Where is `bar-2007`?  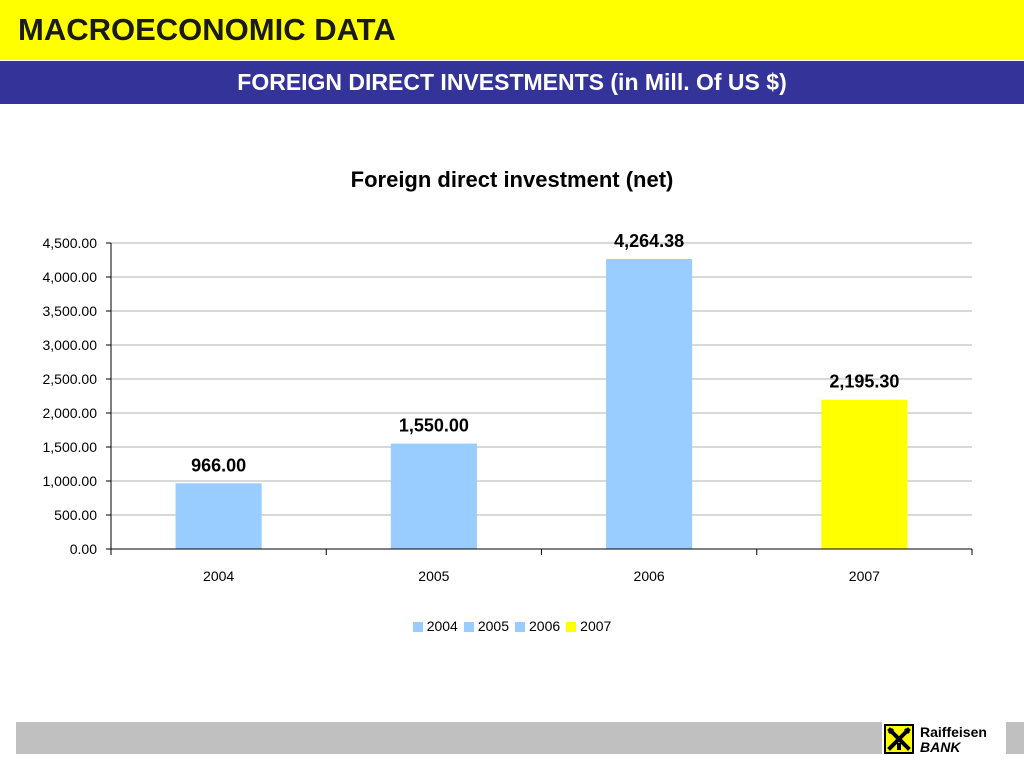 bar-2007 is located at coordinates (864, 474).